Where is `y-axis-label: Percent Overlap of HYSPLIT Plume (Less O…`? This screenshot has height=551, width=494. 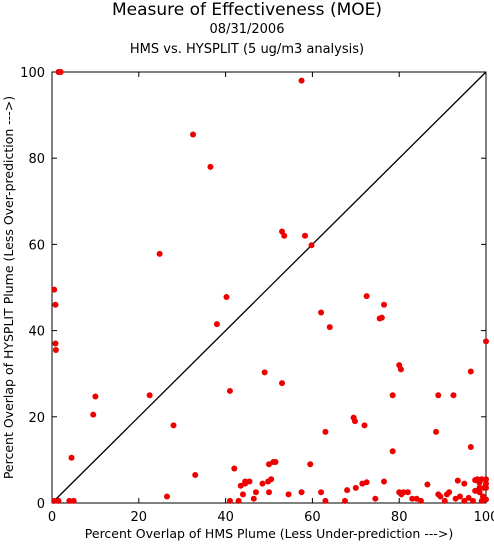
y-axis-label: Percent Overlap of HYSPLIT Plume (Less O… is located at coordinates (8, 287).